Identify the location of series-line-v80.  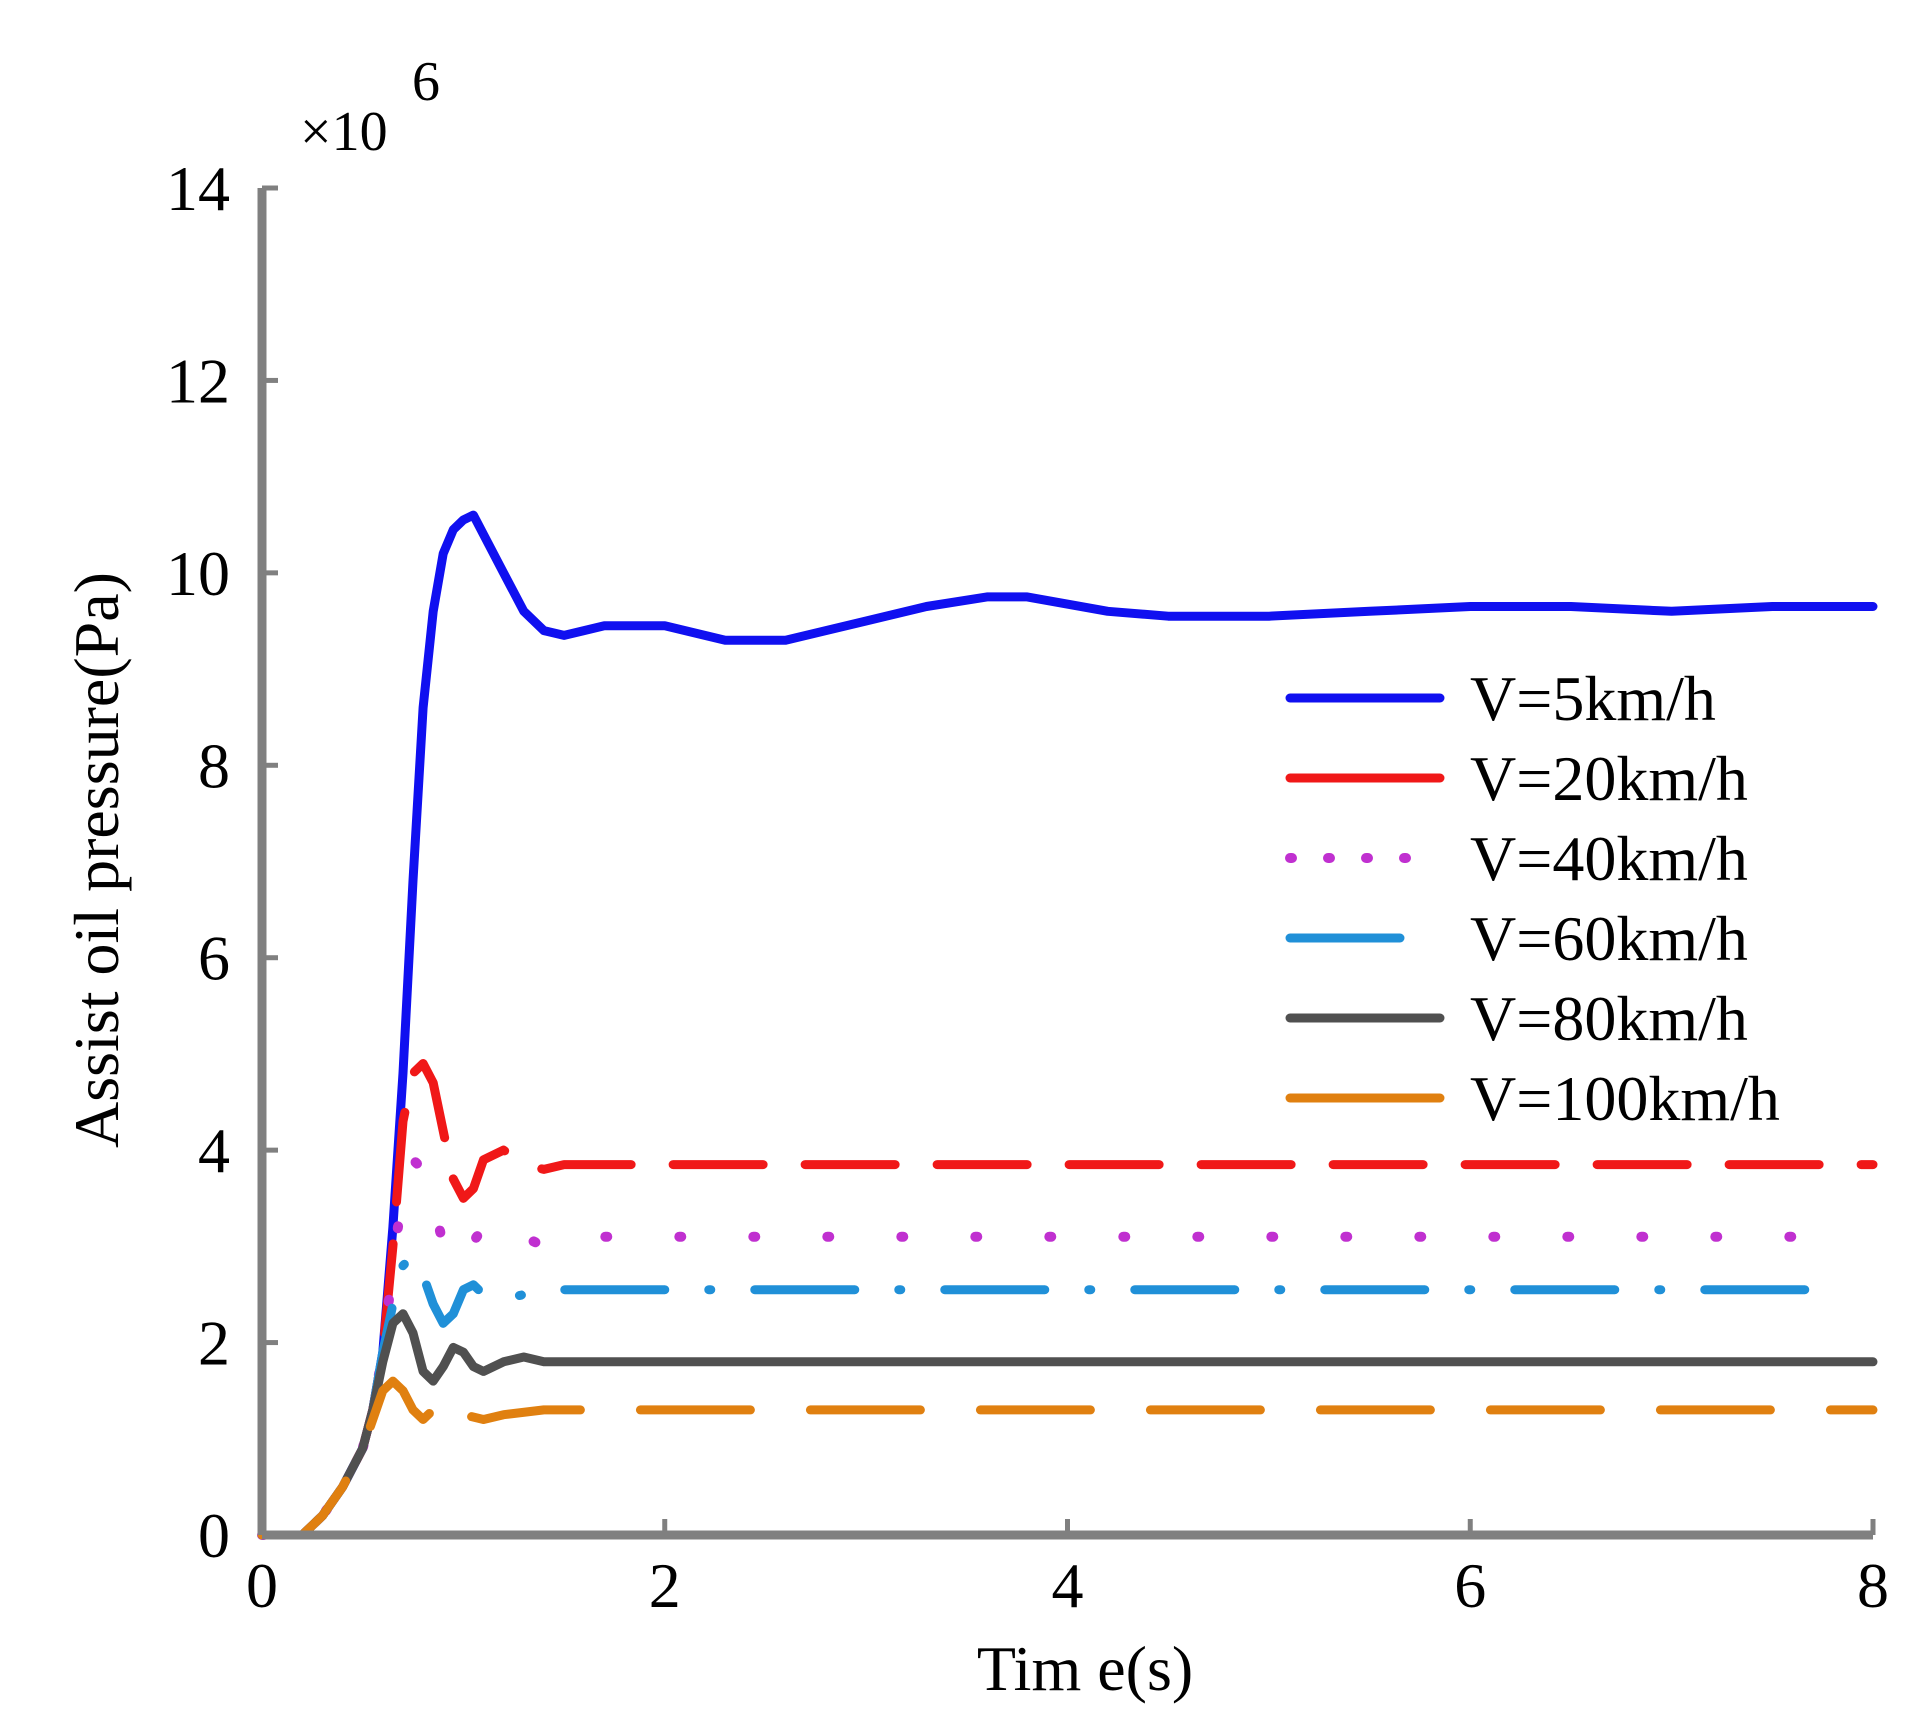
(1067, 1424).